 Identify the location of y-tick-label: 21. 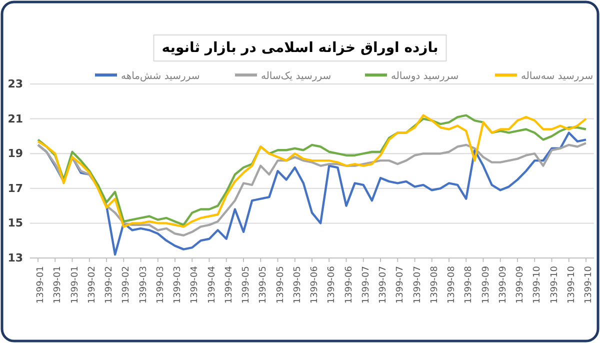
(15, 119).